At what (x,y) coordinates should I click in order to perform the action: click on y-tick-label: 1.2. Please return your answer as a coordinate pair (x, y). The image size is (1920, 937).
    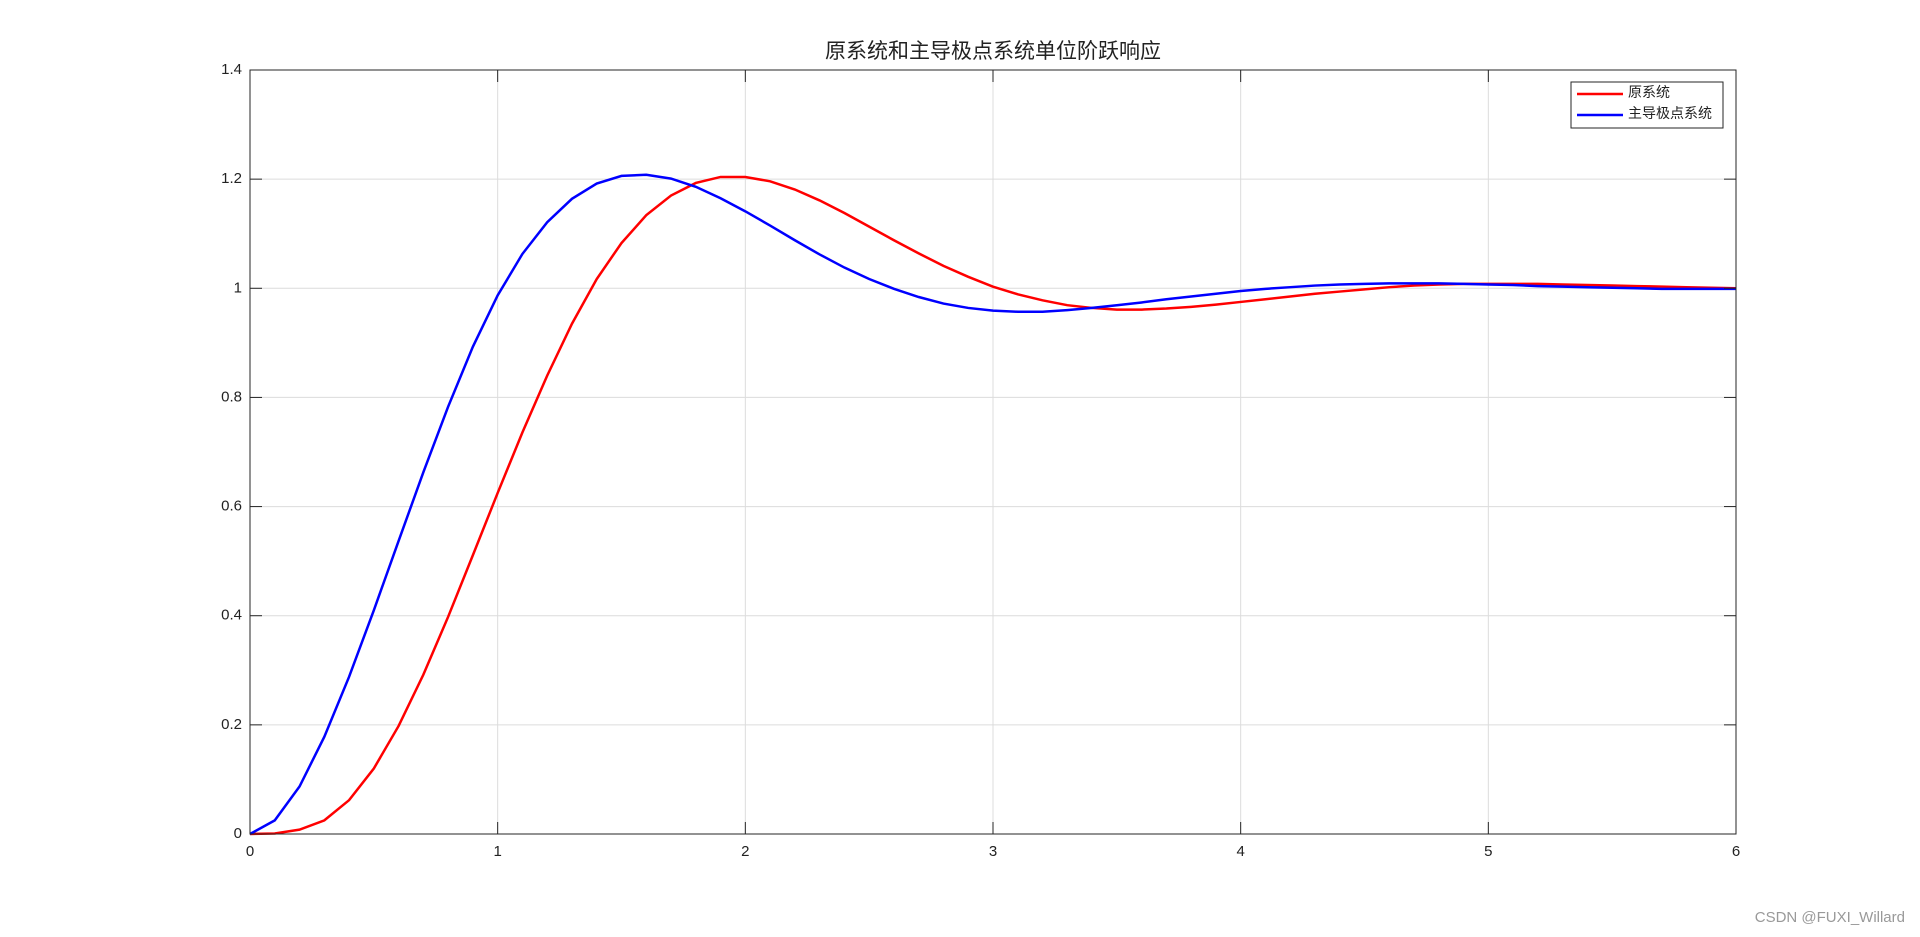
    Looking at the image, I should click on (231, 178).